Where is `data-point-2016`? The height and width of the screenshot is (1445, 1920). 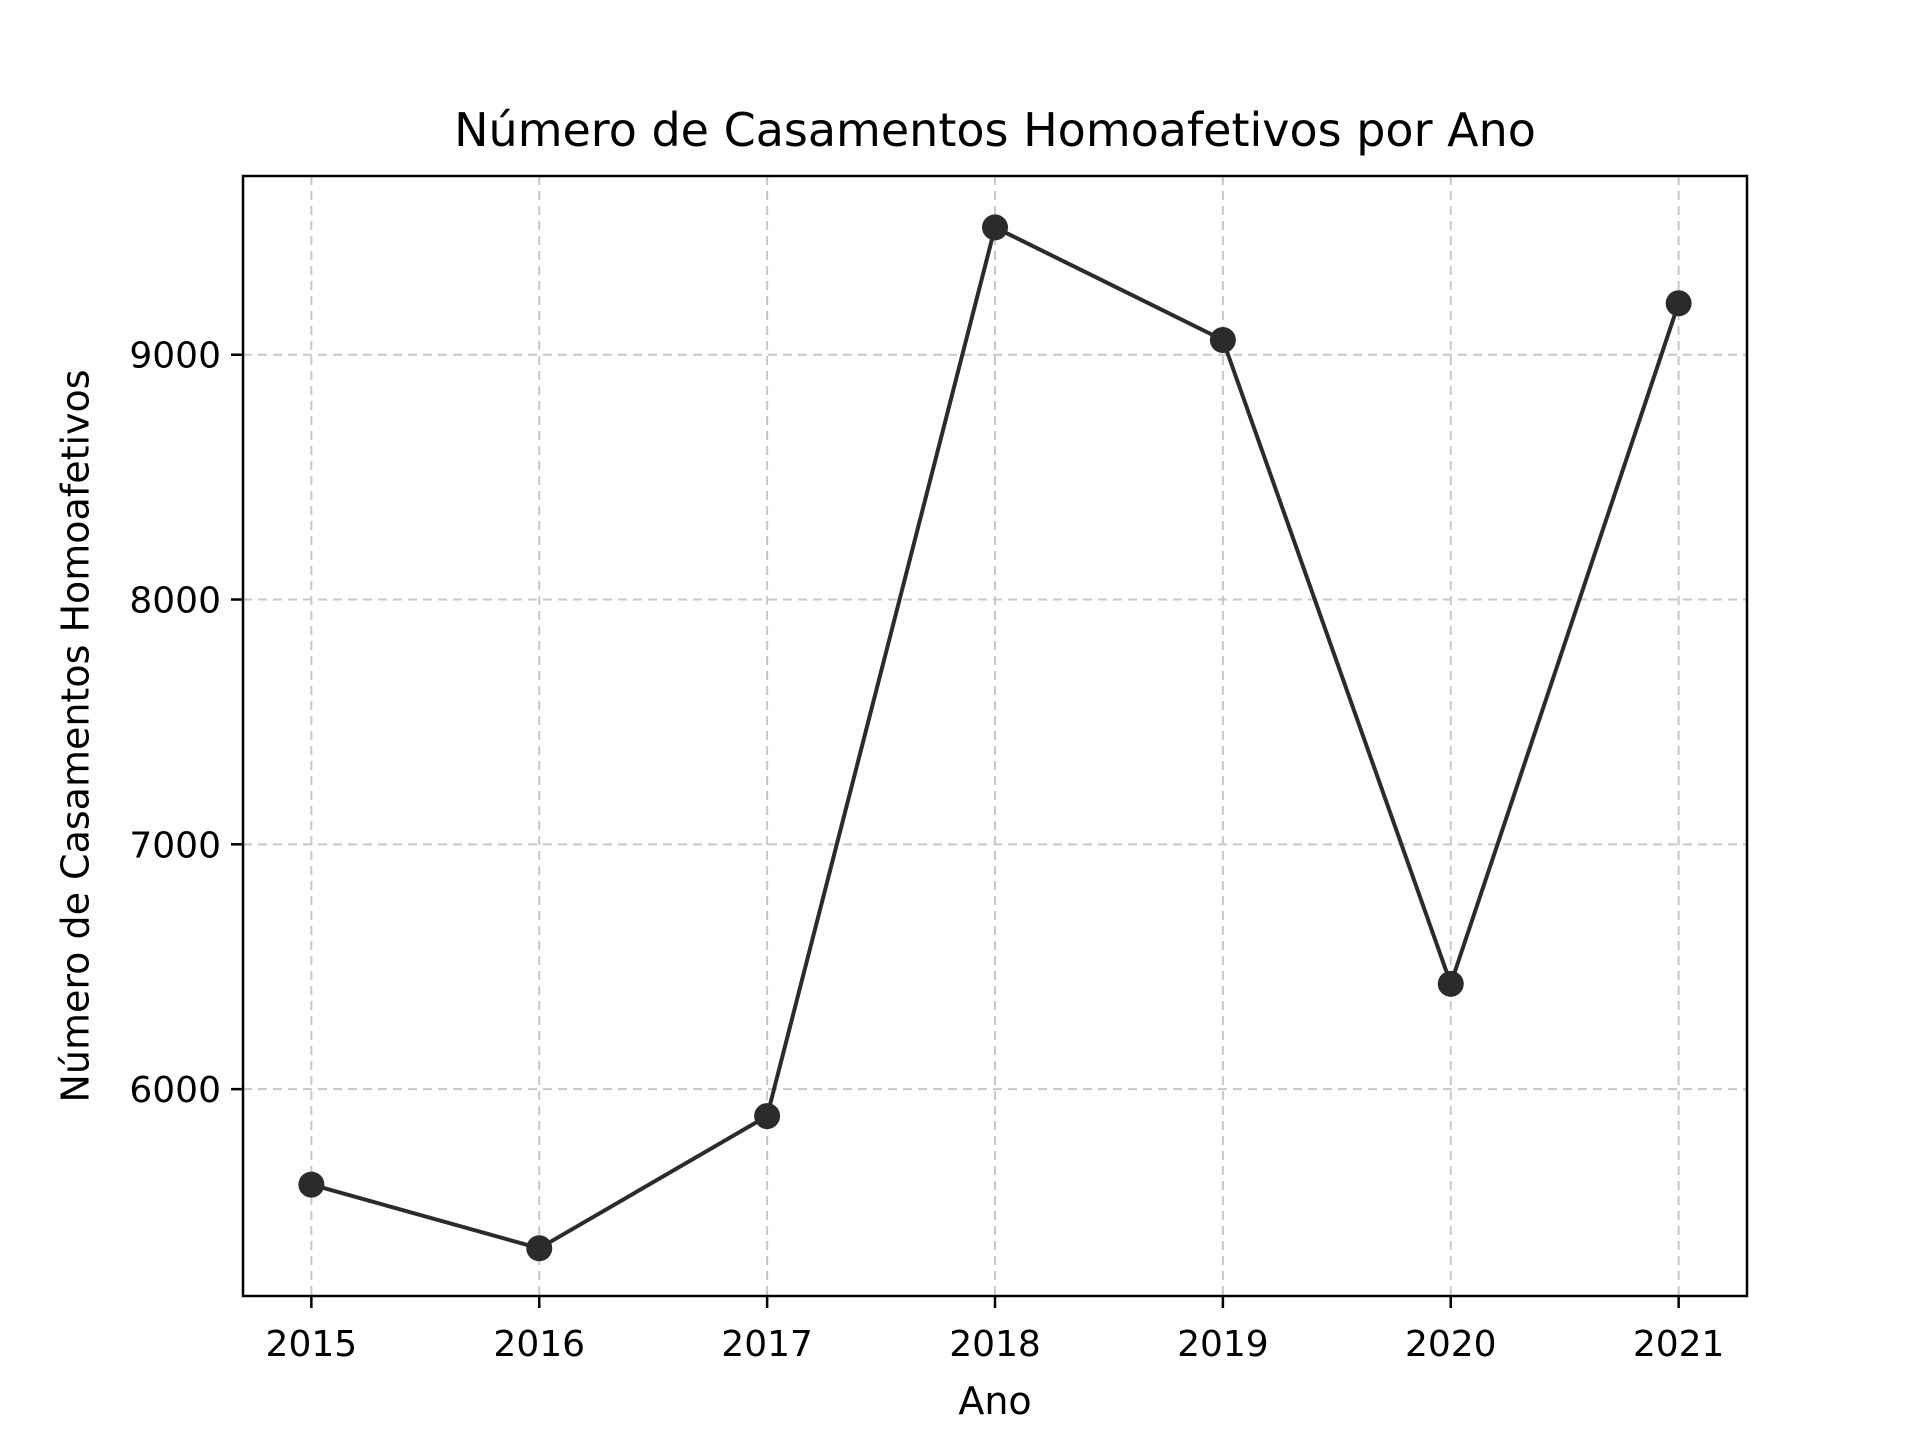 data-point-2016 is located at coordinates (539, 1248).